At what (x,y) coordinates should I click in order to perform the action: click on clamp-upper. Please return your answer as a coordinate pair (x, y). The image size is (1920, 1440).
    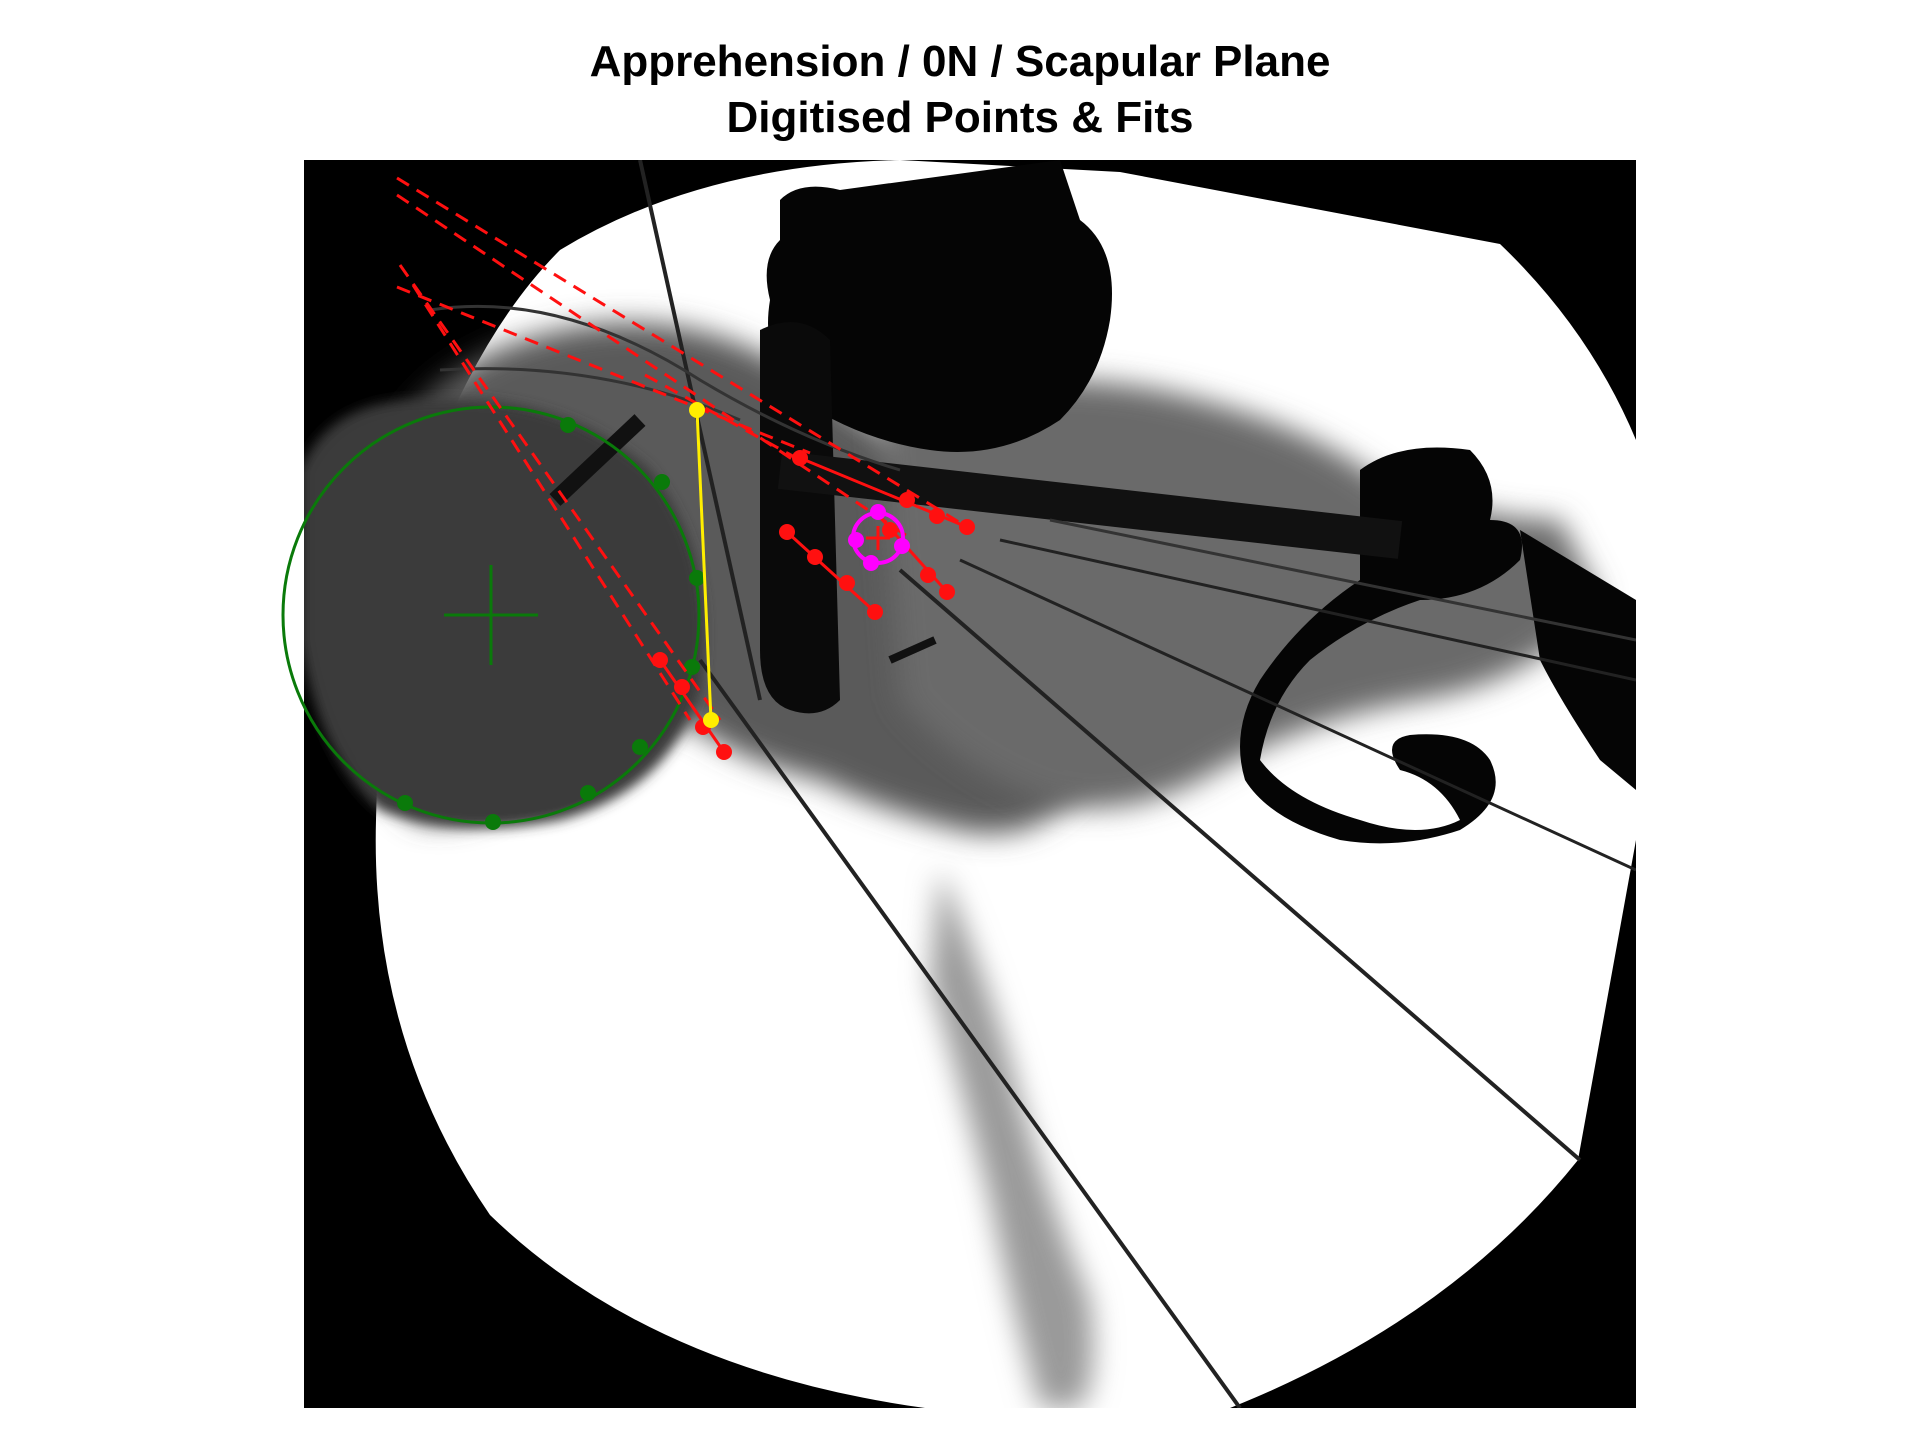
    Looking at the image, I should click on (939, 306).